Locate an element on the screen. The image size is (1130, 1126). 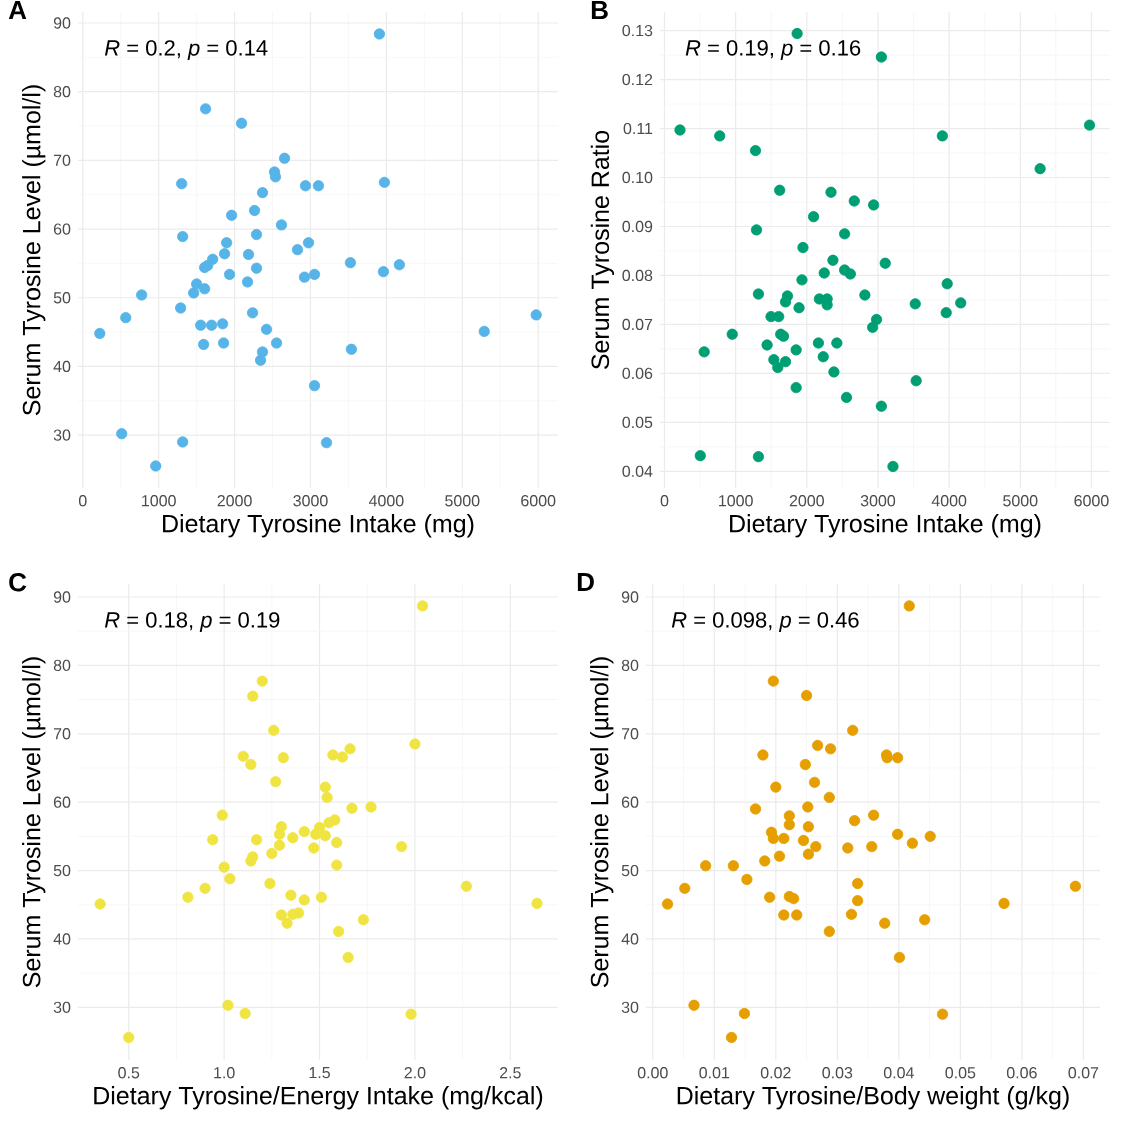
x-tick-label: 0.05 is located at coordinates (960, 1073).